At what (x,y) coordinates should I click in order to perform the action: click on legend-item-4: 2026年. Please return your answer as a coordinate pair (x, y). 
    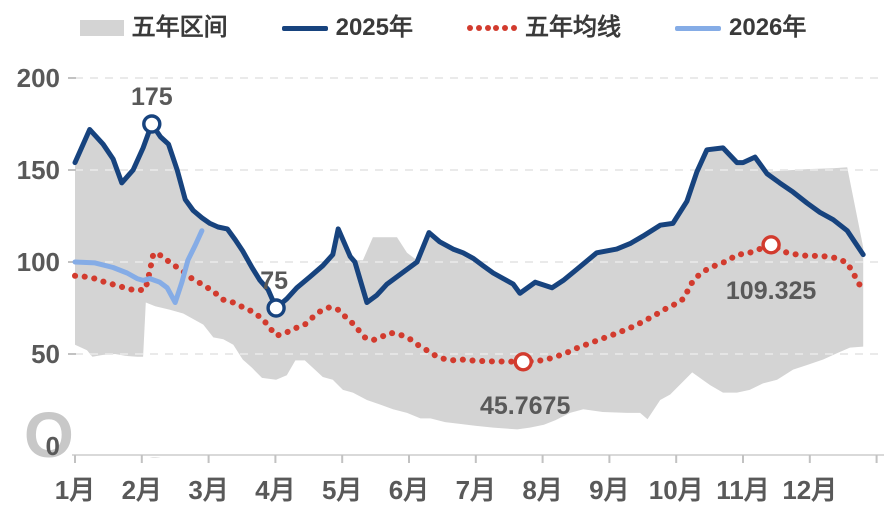
    Looking at the image, I should click on (740, 28).